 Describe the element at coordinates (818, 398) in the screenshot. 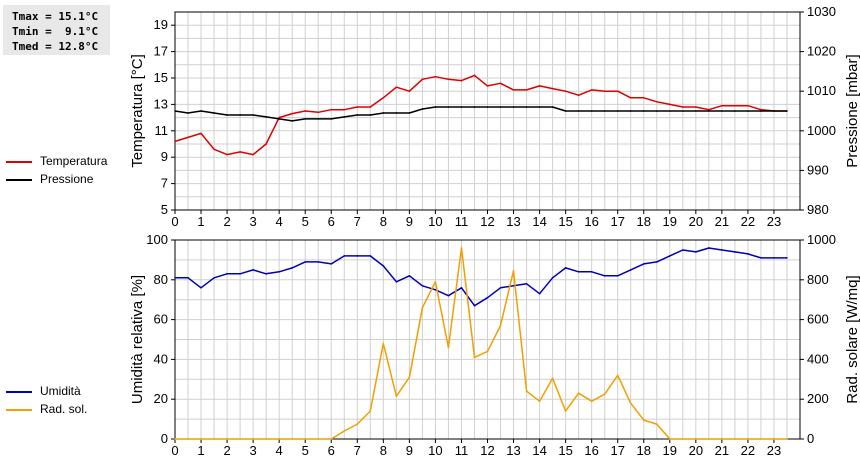

I see `bottom-y2tick-label: 200` at that location.